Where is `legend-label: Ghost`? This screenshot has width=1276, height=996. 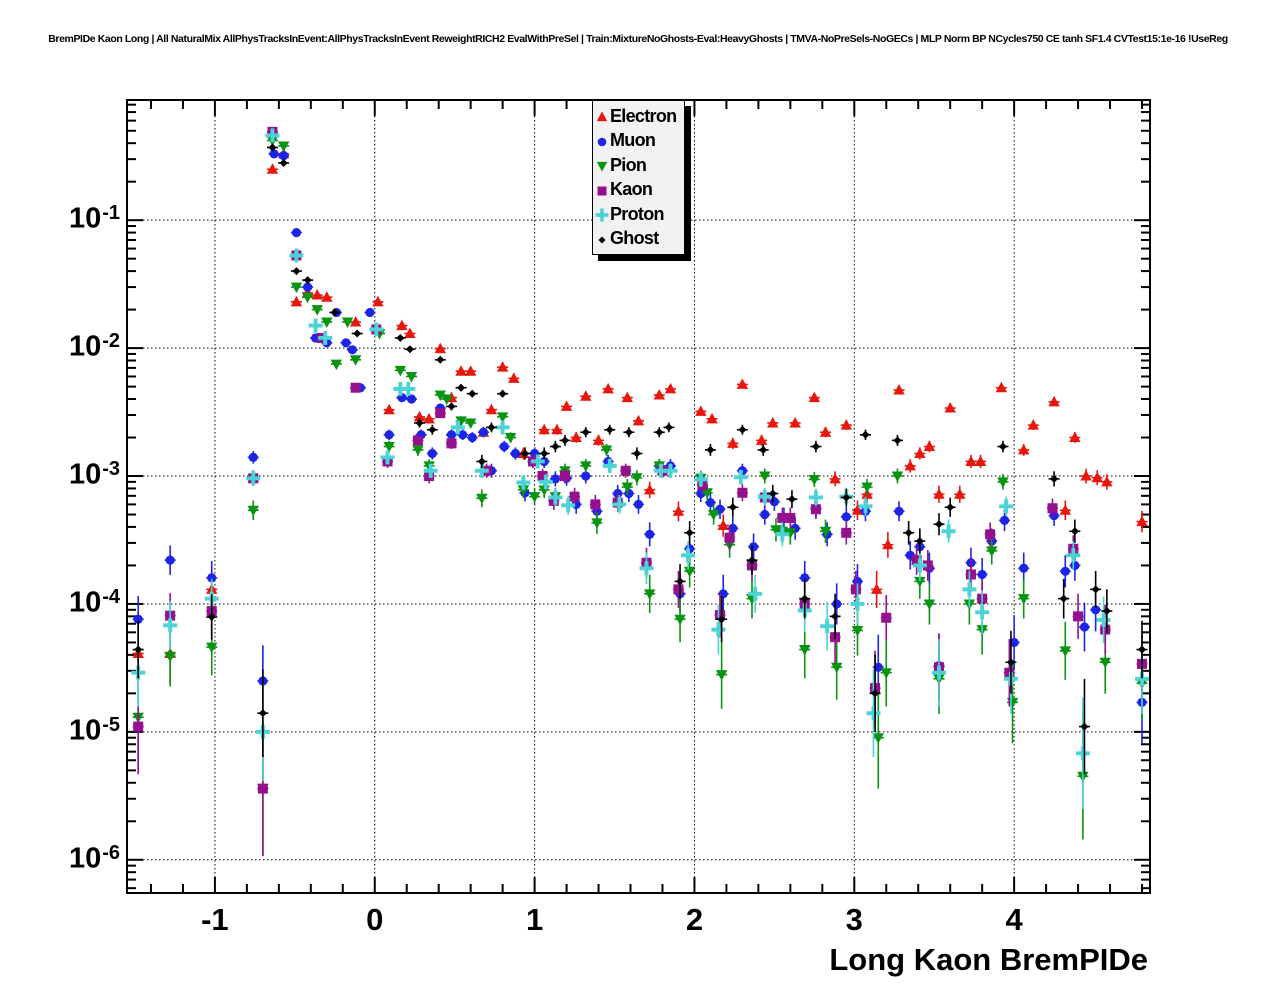
legend-label: Ghost is located at coordinates (634, 238).